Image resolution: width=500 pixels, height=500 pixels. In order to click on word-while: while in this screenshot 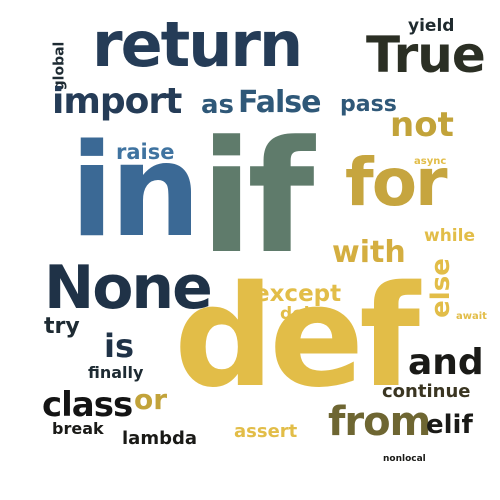, I will do `click(449, 236)`.